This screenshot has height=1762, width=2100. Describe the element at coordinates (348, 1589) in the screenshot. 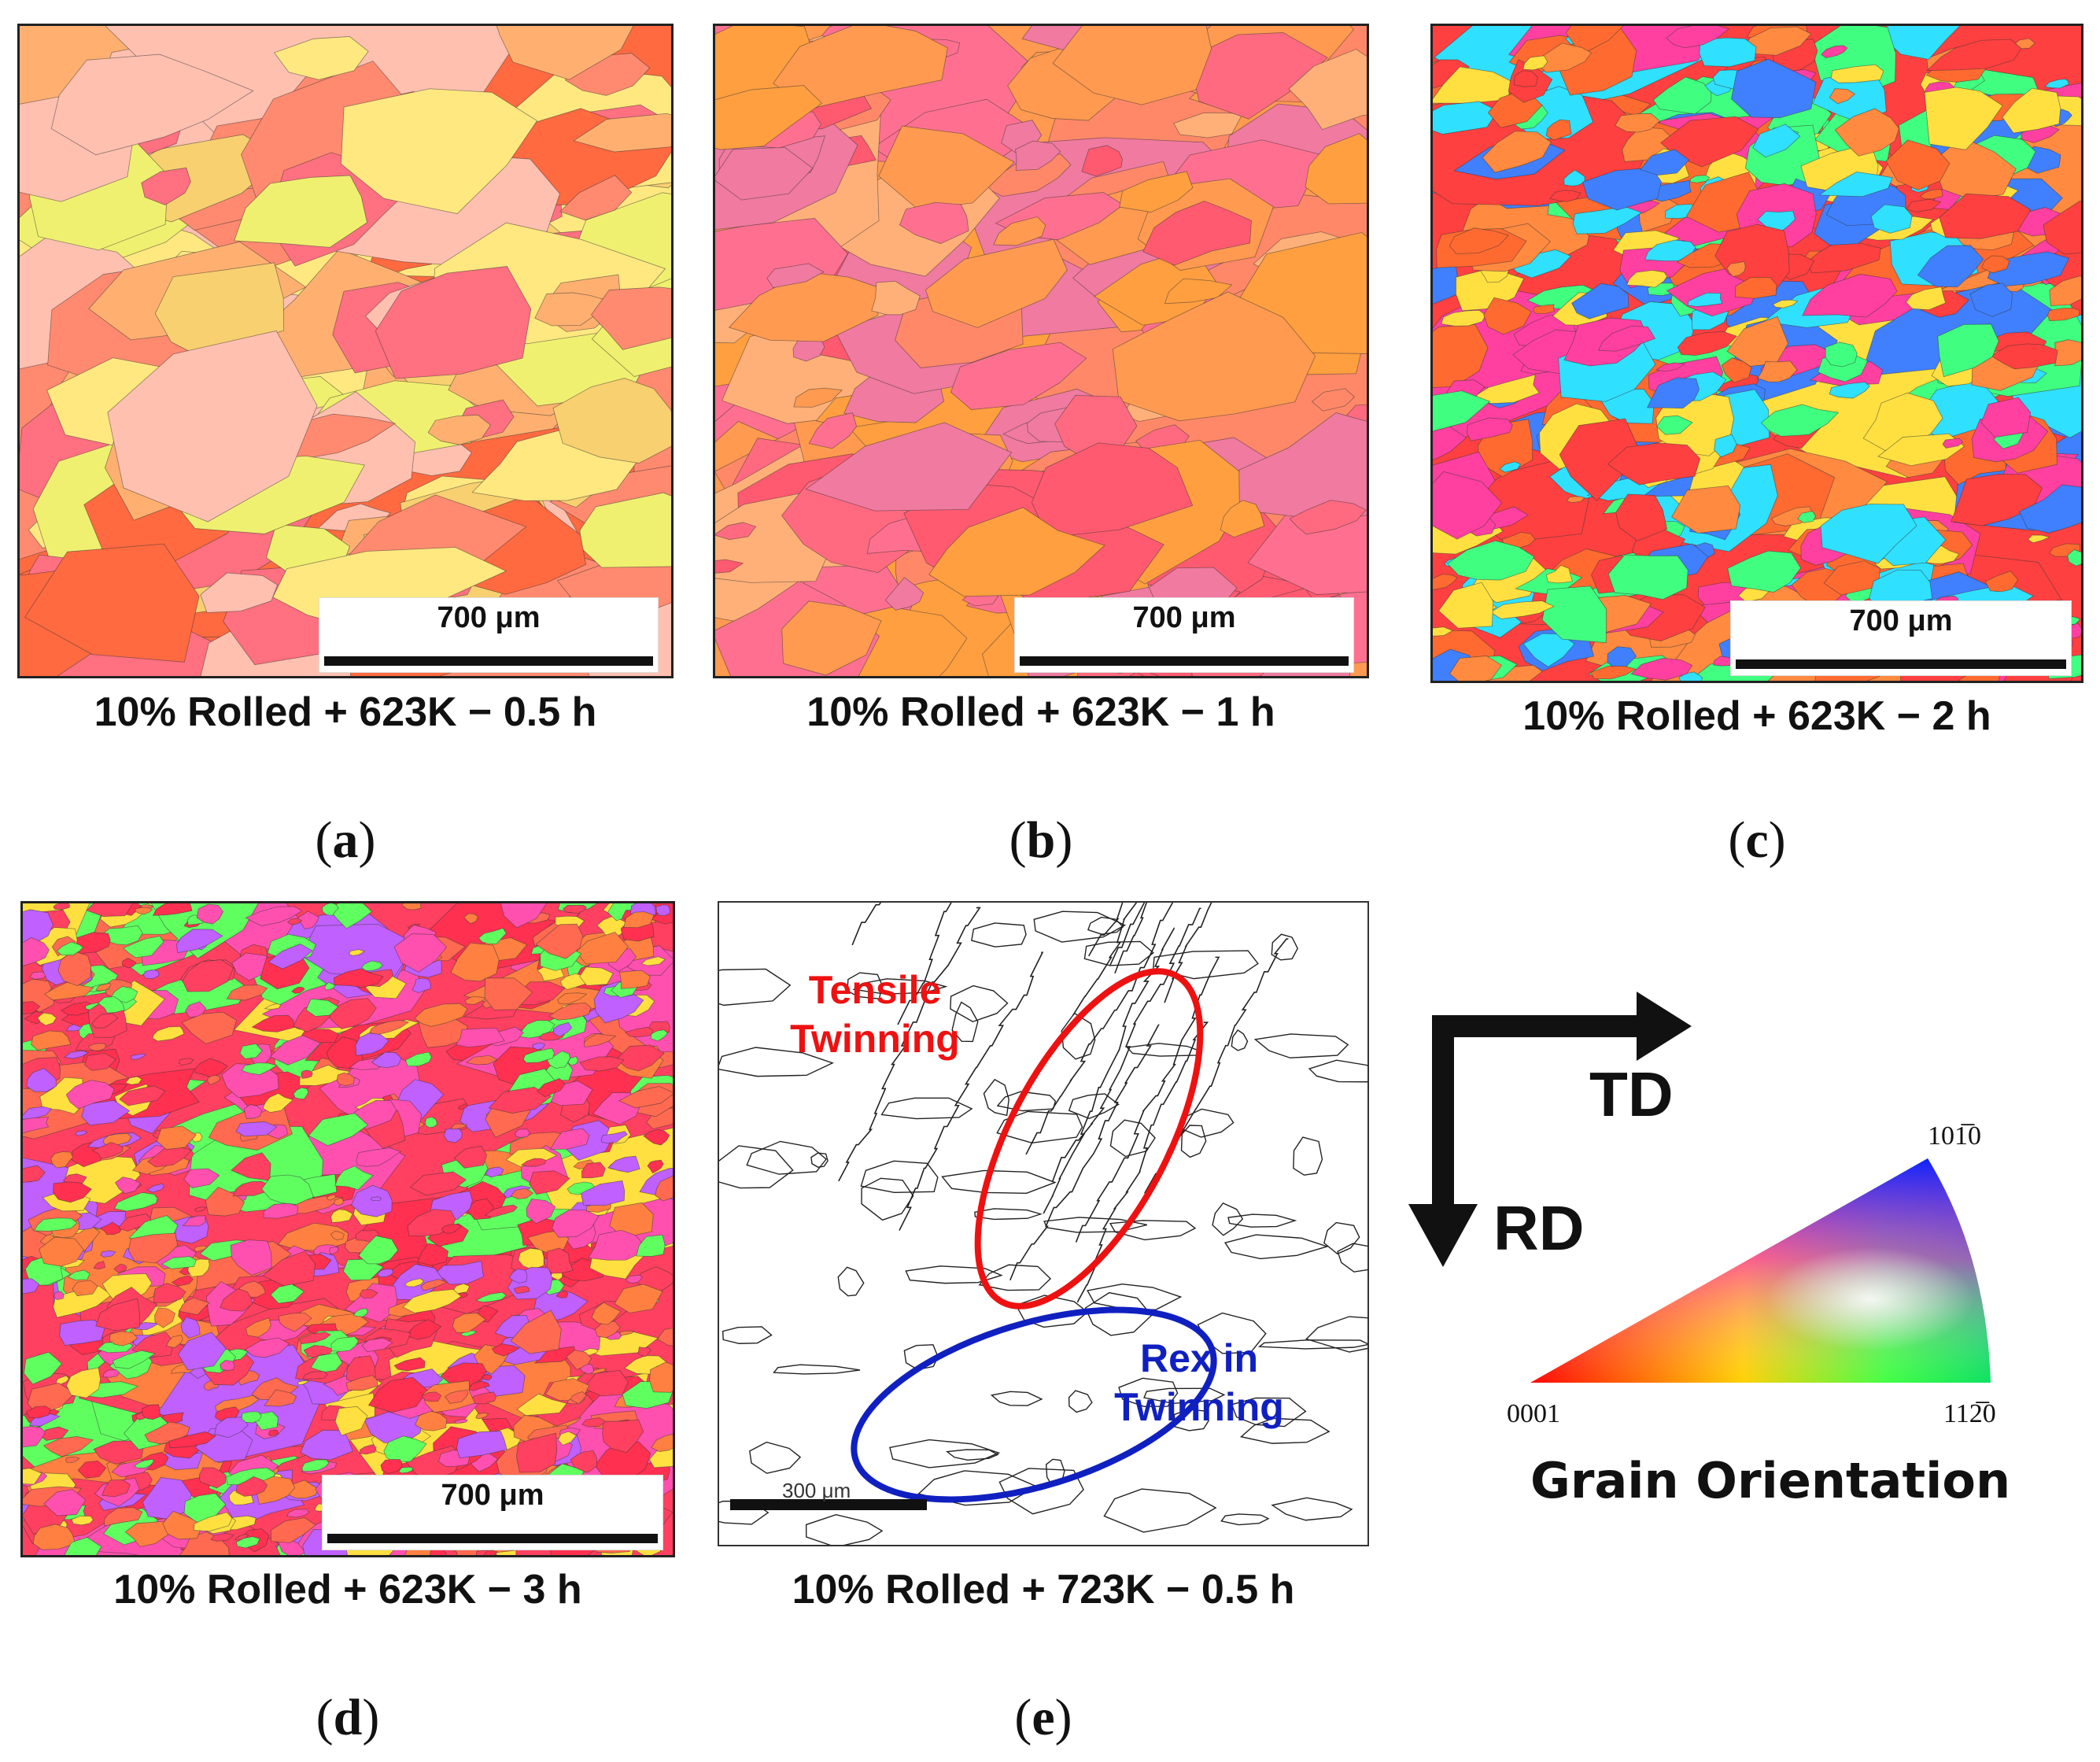

I see `caption-d: 10% Rolled + 623K − 3 h` at that location.